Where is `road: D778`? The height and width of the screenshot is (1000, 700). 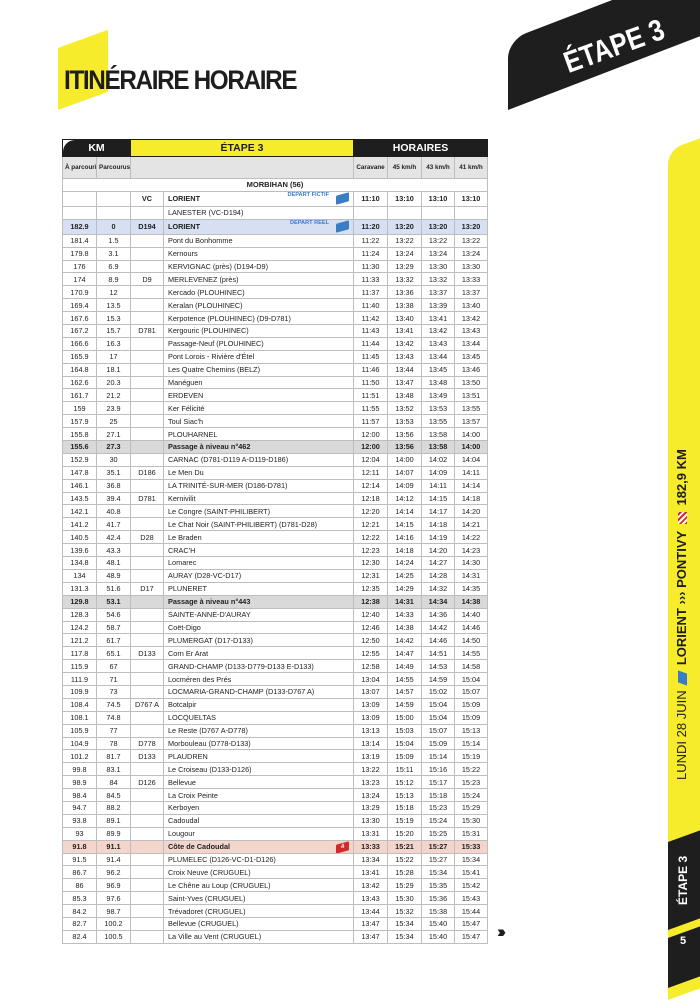
road: D778 is located at coordinates (147, 743).